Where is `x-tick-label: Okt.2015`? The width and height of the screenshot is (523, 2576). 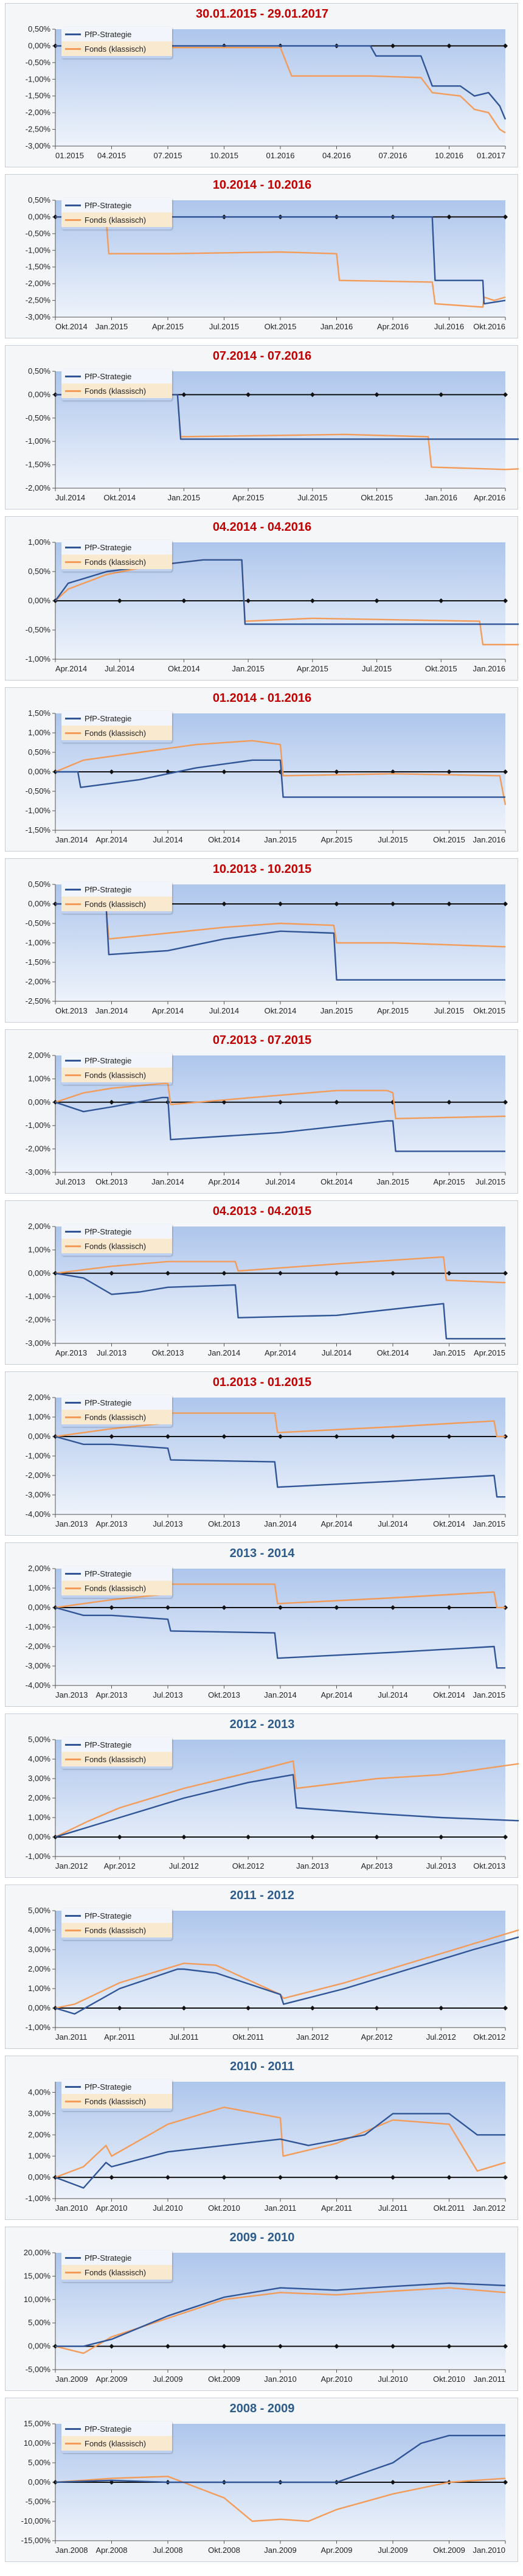 x-tick-label: Okt.2015 is located at coordinates (441, 668).